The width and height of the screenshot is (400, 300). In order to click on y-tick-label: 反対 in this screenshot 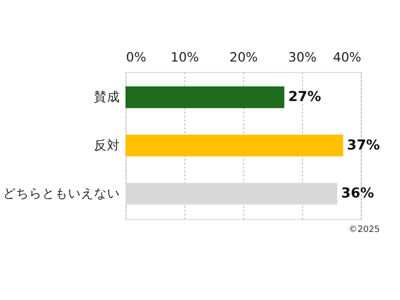, I will do `click(107, 145)`.